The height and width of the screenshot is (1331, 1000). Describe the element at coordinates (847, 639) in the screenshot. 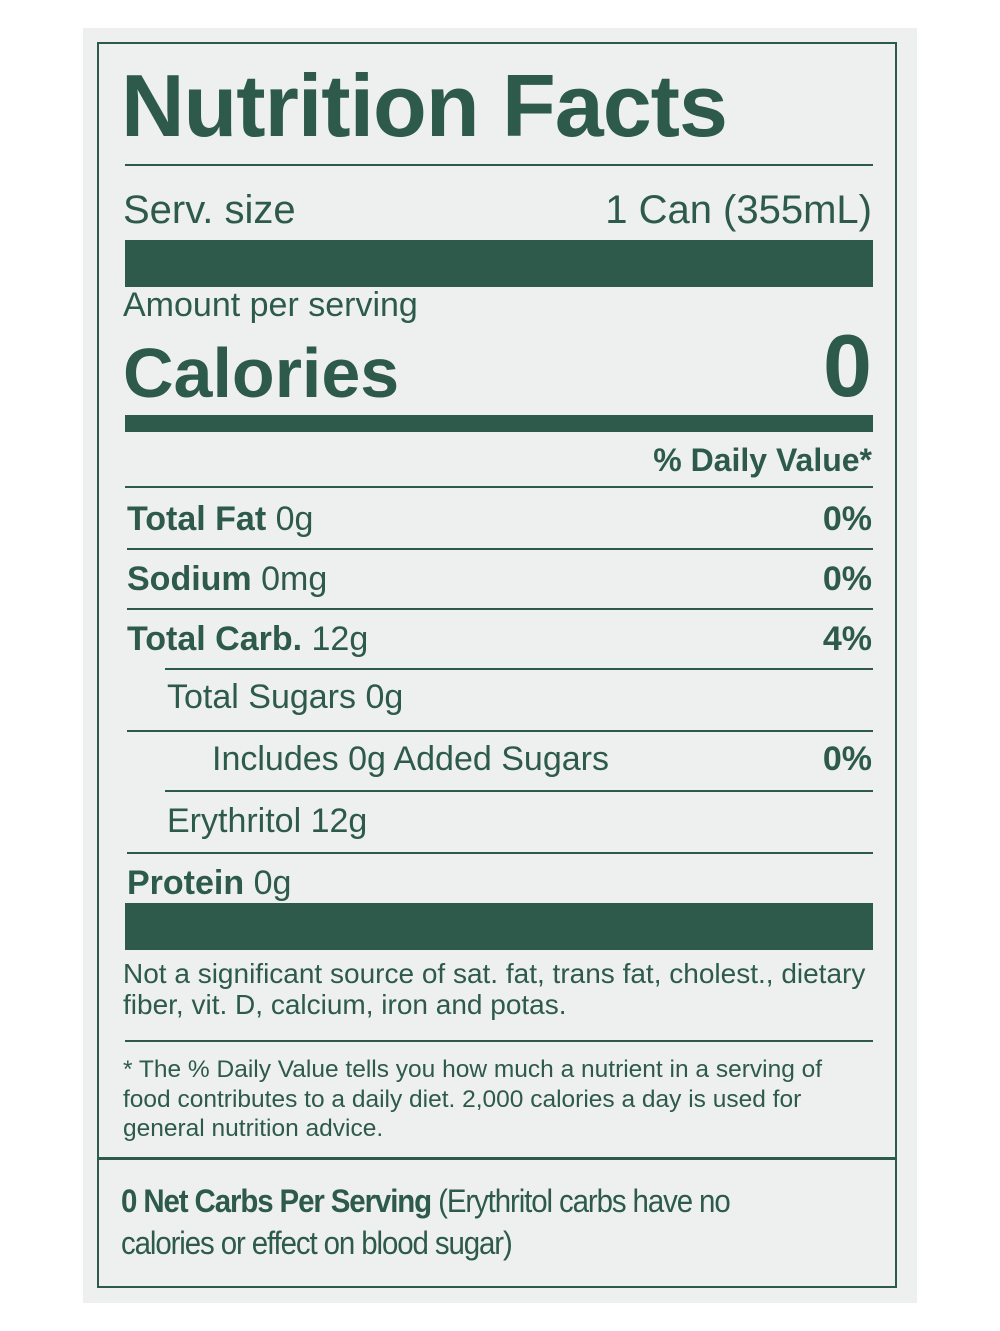

I see `daily-value: 4%` at that location.